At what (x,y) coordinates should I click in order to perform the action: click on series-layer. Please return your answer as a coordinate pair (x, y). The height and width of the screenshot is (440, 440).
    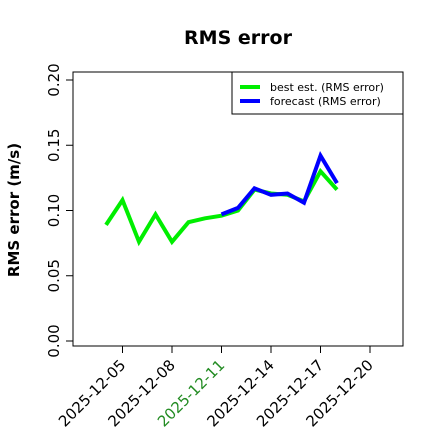
    Looking at the image, I should click on (221, 199).